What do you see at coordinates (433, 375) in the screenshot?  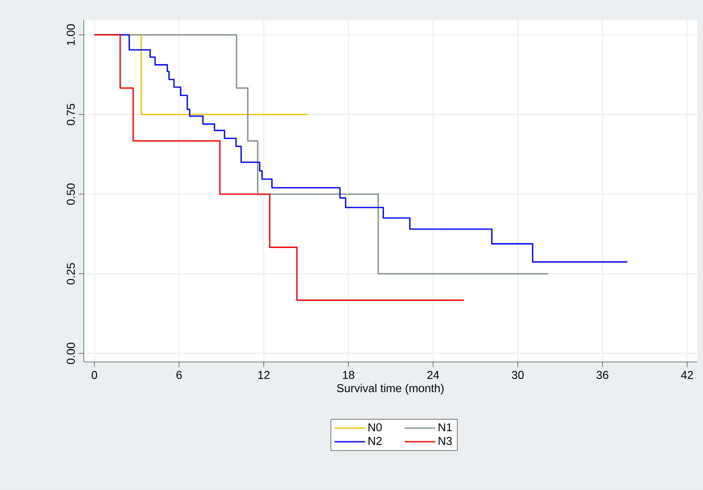 I see `x-tick-label: 24` at bounding box center [433, 375].